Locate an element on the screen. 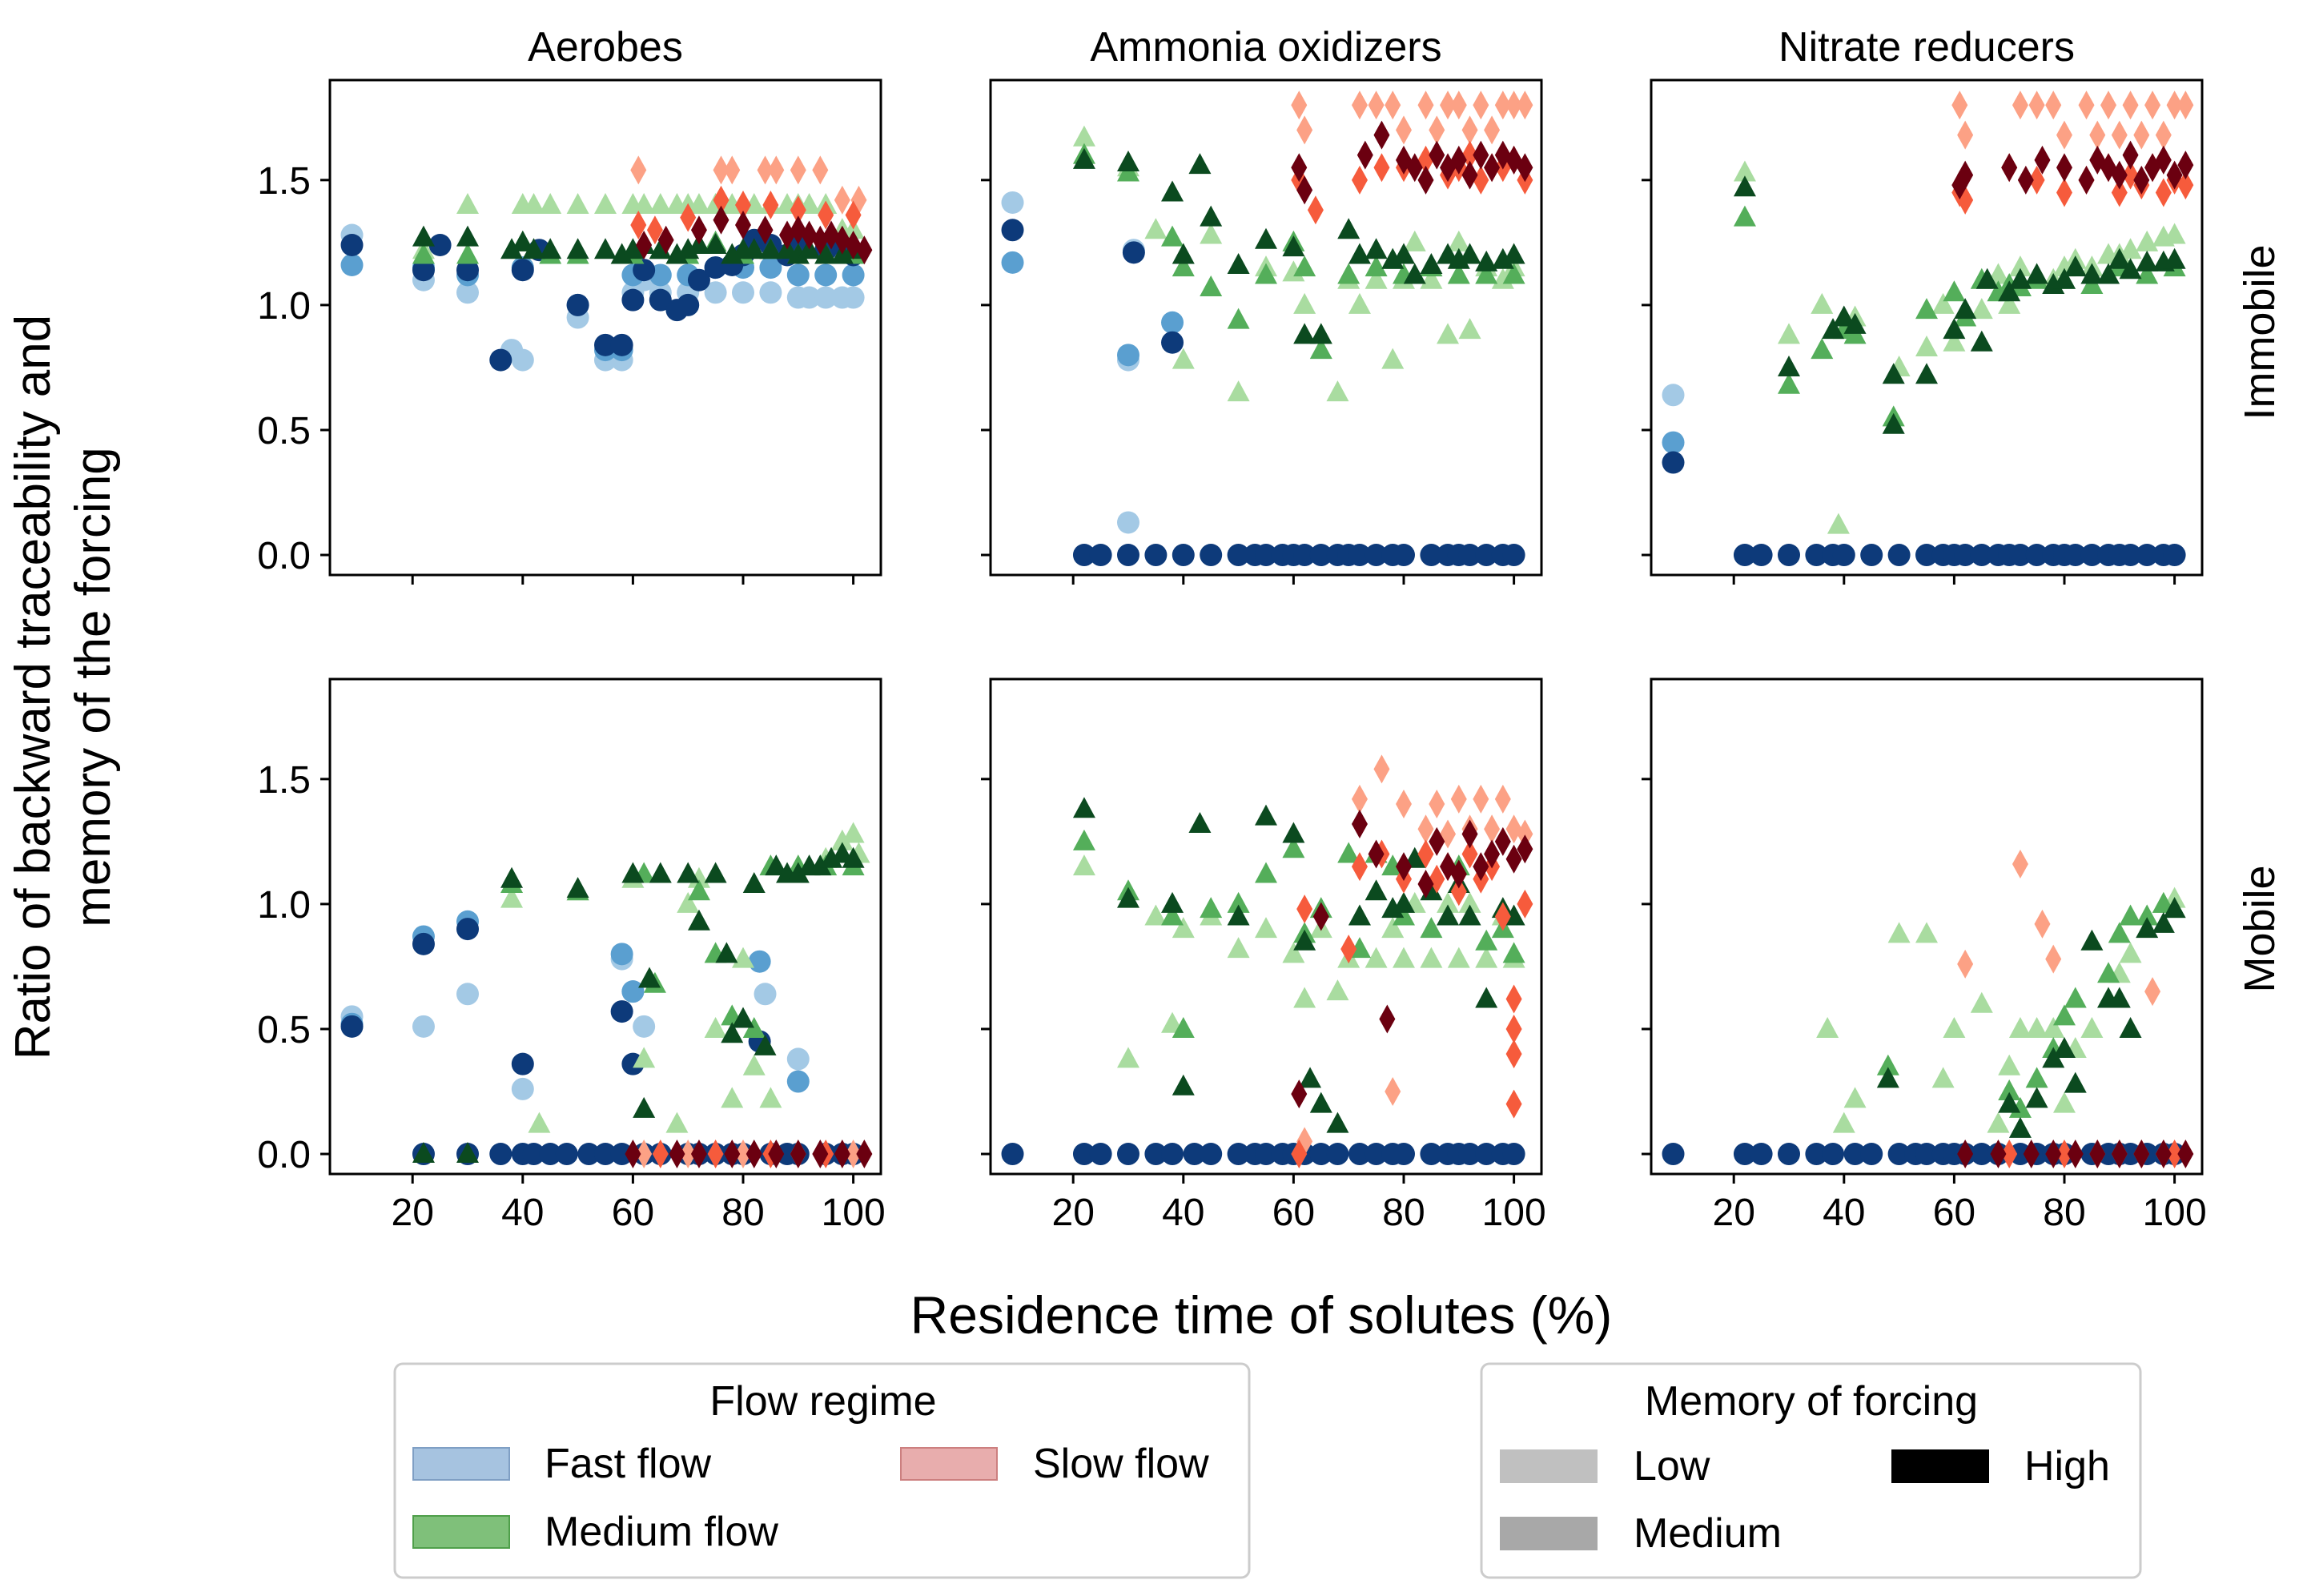 The height and width of the screenshot is (1596, 2311). series-slow-medium is located at coordinates (1412, 1004).